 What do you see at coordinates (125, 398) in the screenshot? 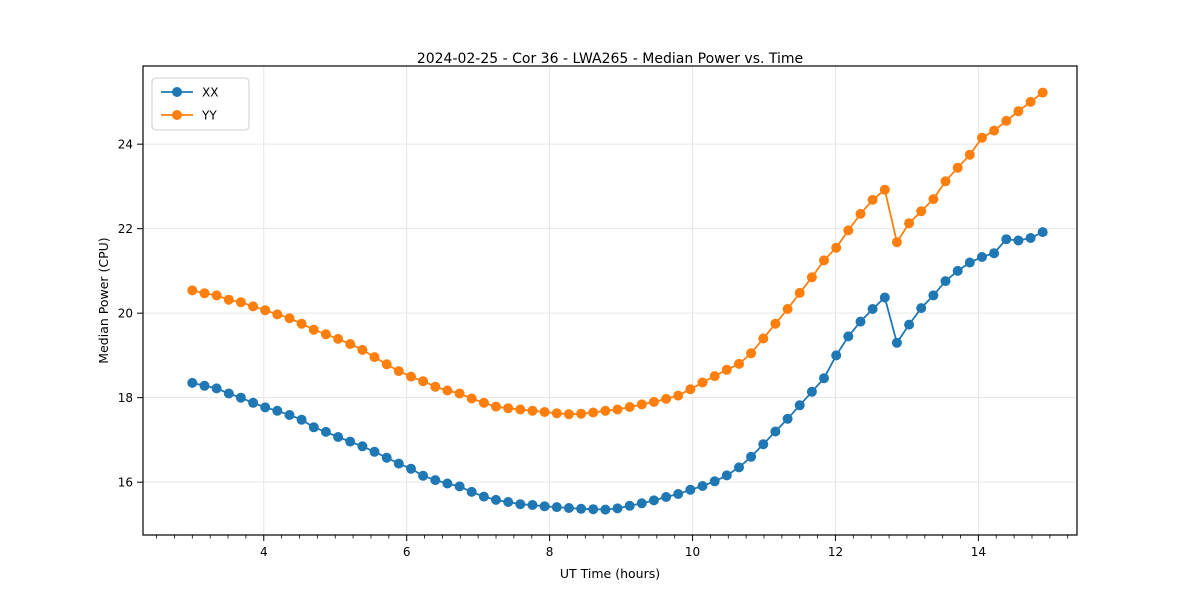
I see `y-tick-label: 18` at bounding box center [125, 398].